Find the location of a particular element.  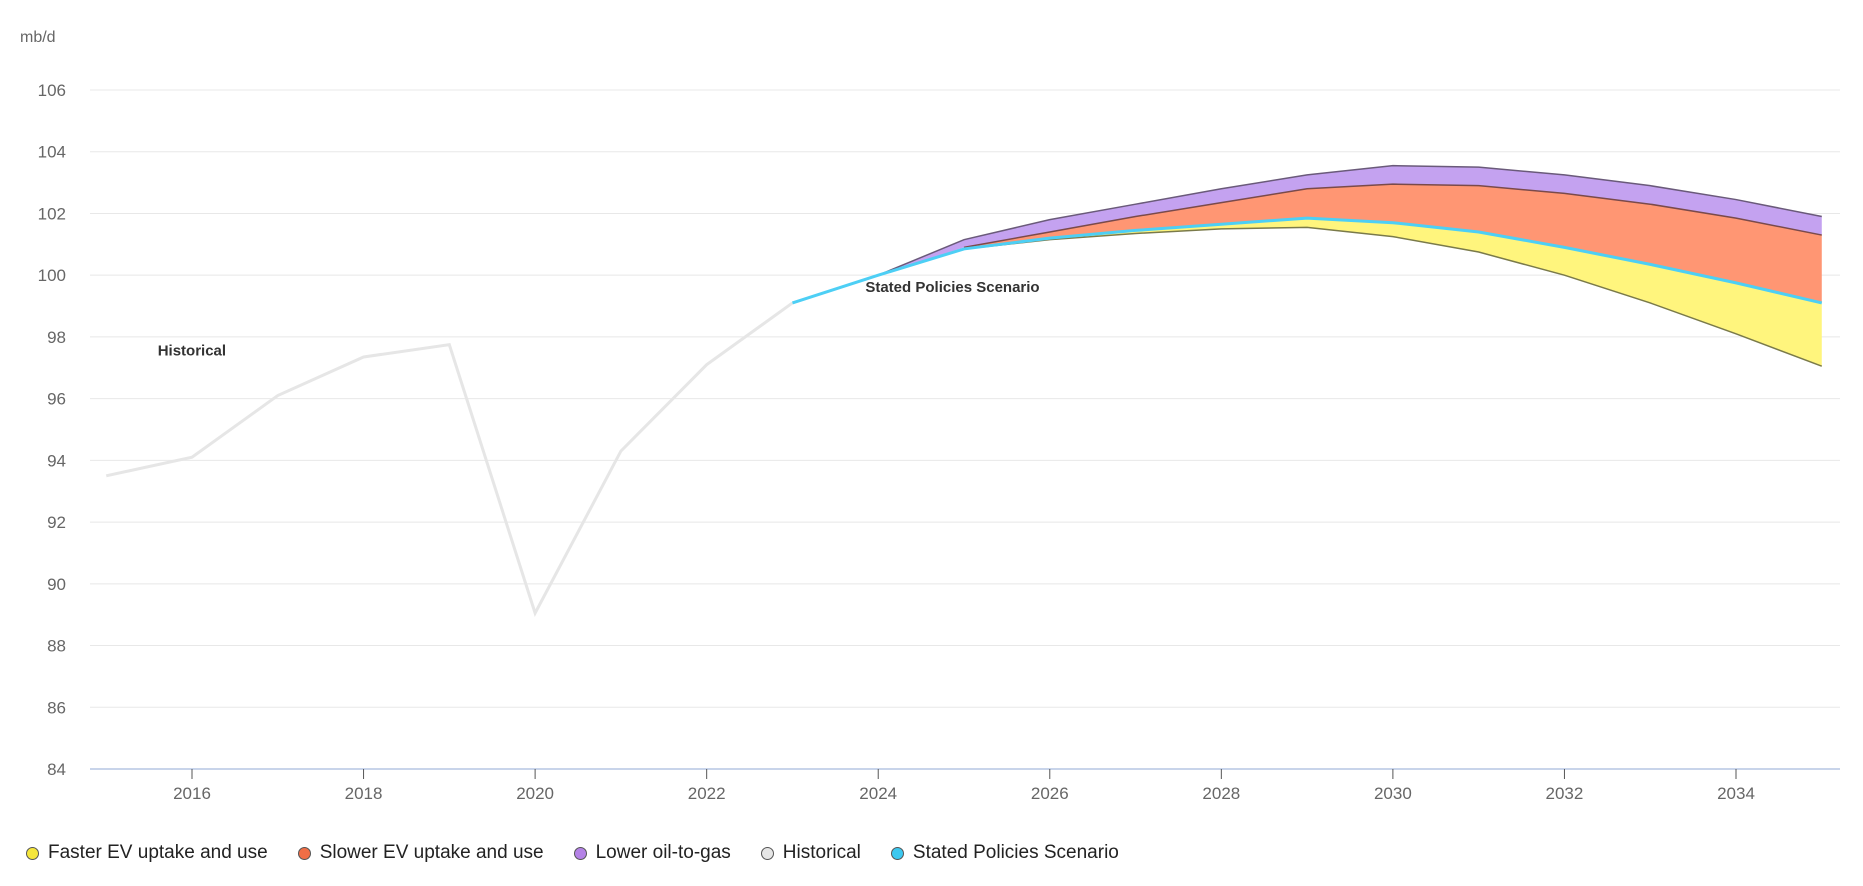

y-tick-label: 92 is located at coordinates (56, 522).